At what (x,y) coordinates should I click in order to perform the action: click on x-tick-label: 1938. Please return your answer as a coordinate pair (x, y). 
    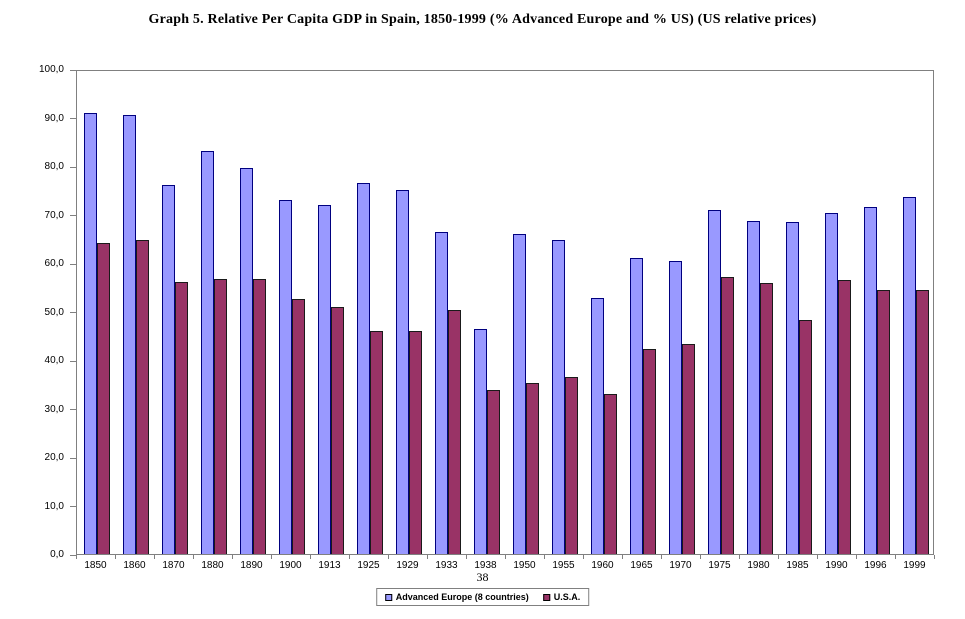
    Looking at the image, I should click on (485, 565).